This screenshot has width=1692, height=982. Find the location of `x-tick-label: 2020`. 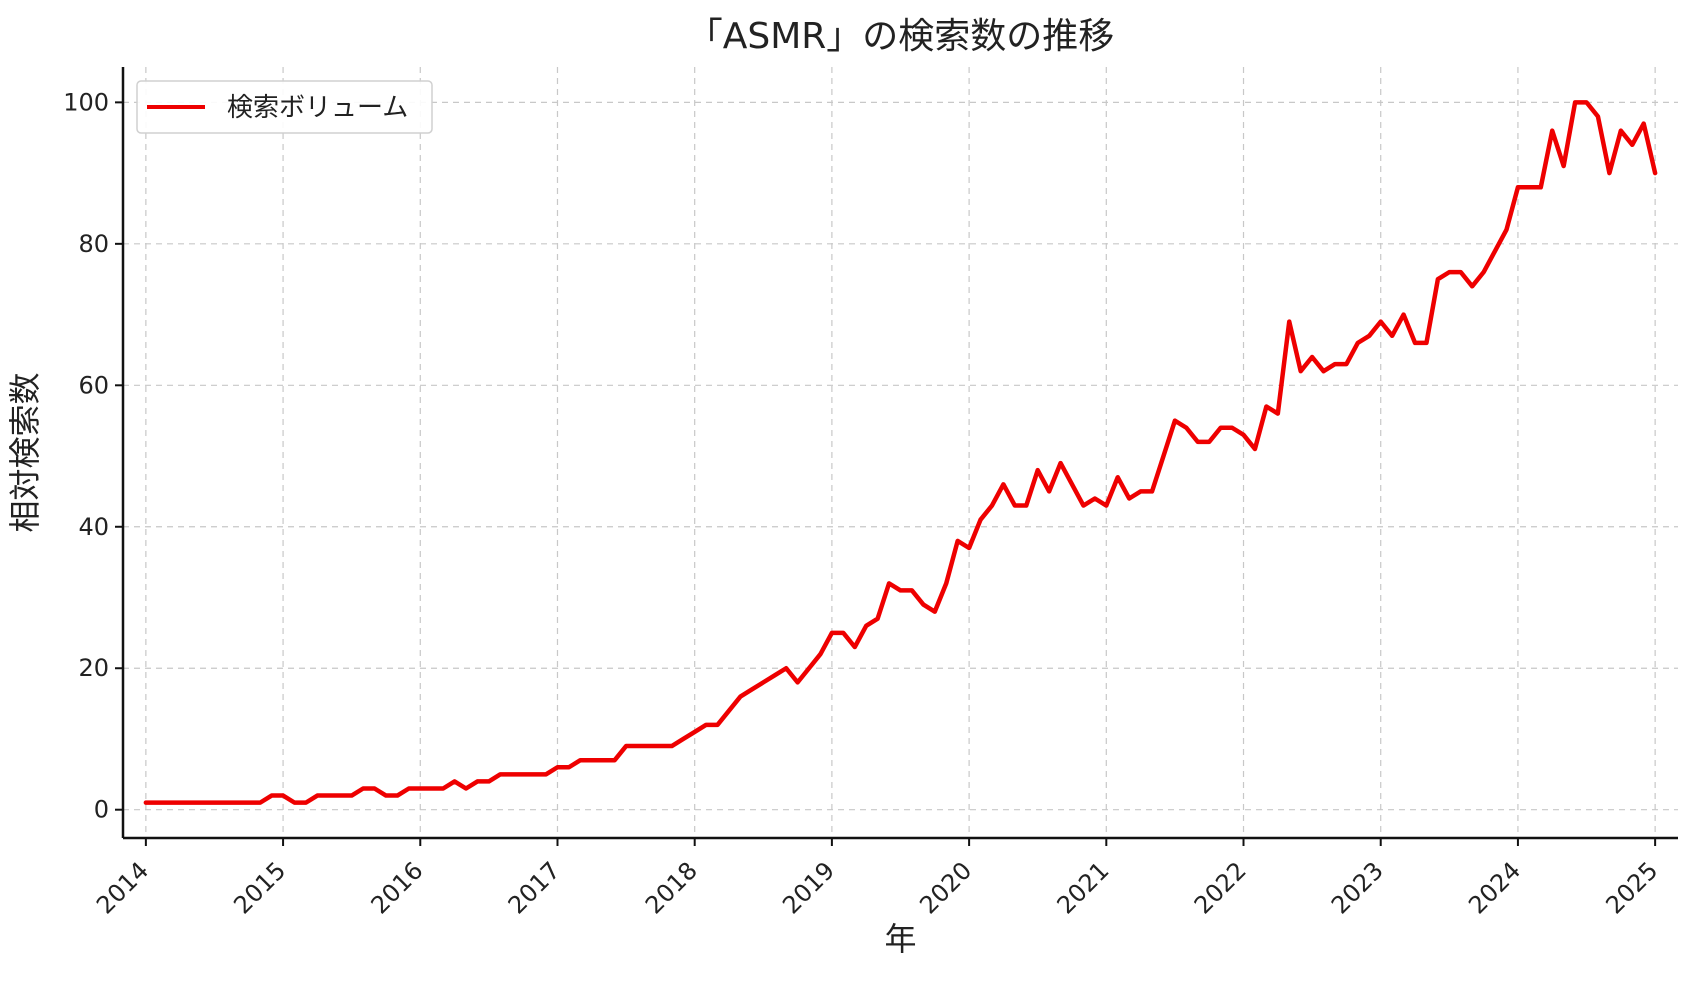

x-tick-label: 2020 is located at coordinates (945, 887).